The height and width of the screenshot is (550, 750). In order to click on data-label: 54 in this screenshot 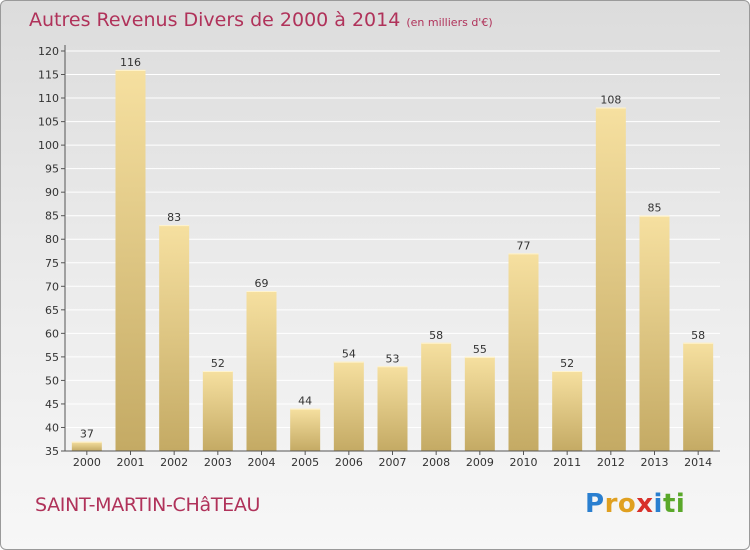, I will do `click(349, 354)`.